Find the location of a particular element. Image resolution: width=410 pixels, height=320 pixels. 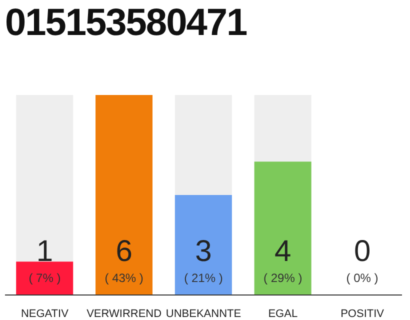

data-label: 6 is located at coordinates (124, 251).